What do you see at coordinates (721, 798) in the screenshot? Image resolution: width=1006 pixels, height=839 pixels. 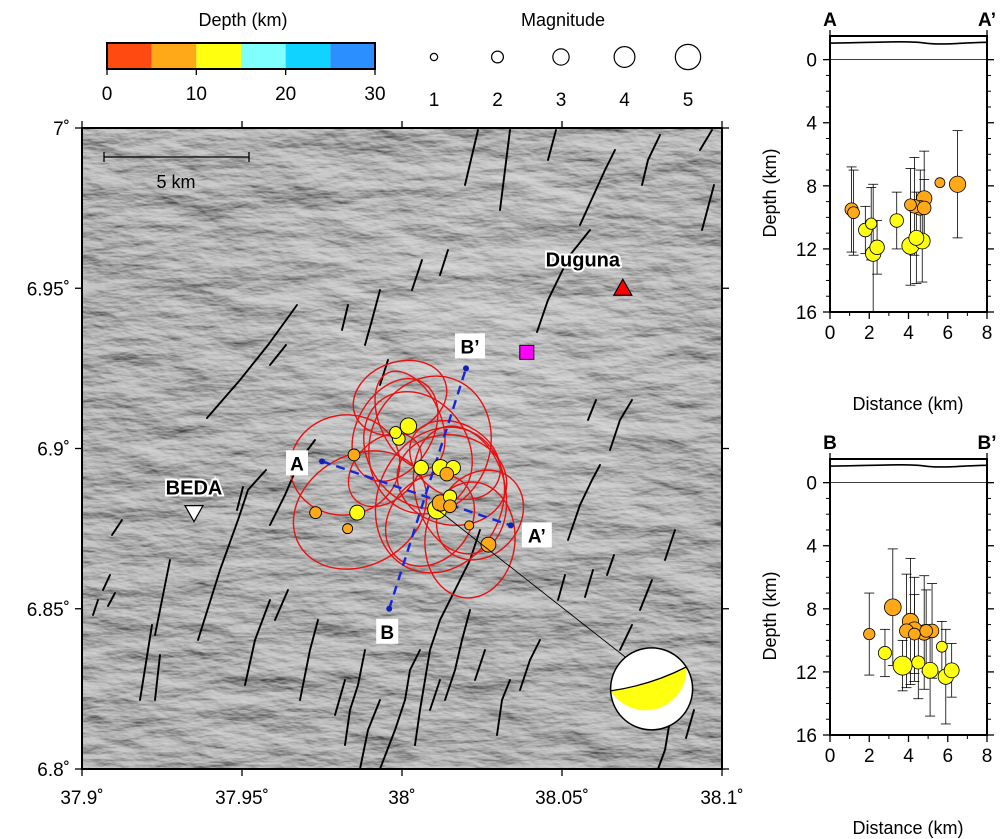 I see `lon-tick-label-4: 38.1˚` at bounding box center [721, 798].